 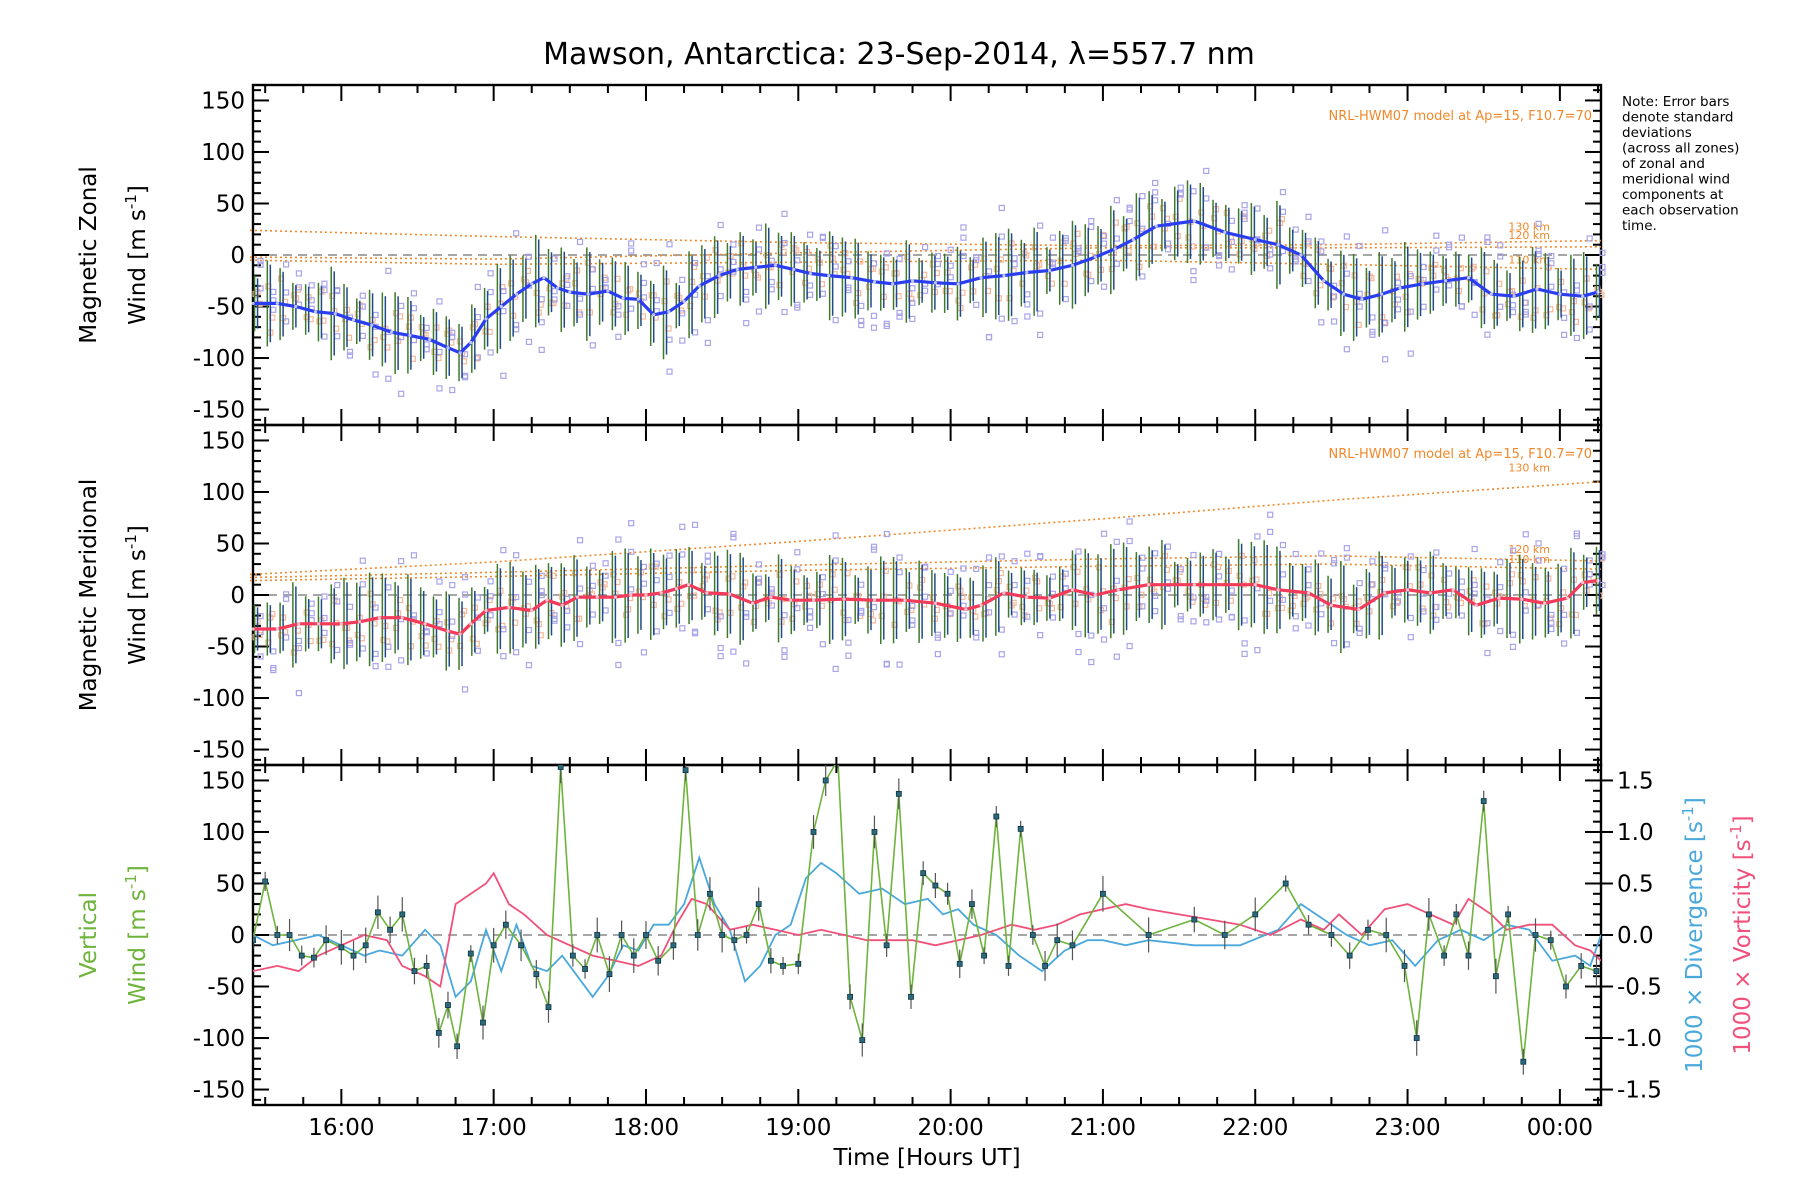 I want to click on note-line: components at, so click(x=1672, y=195).